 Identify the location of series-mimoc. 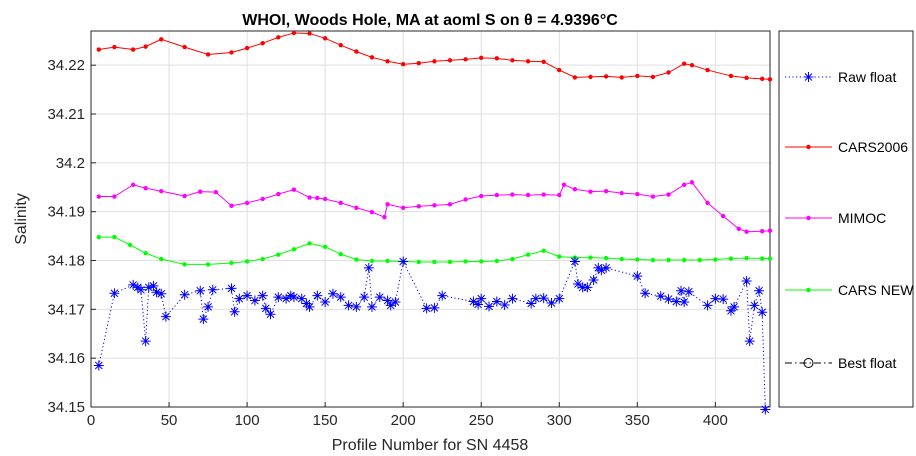
(434, 207).